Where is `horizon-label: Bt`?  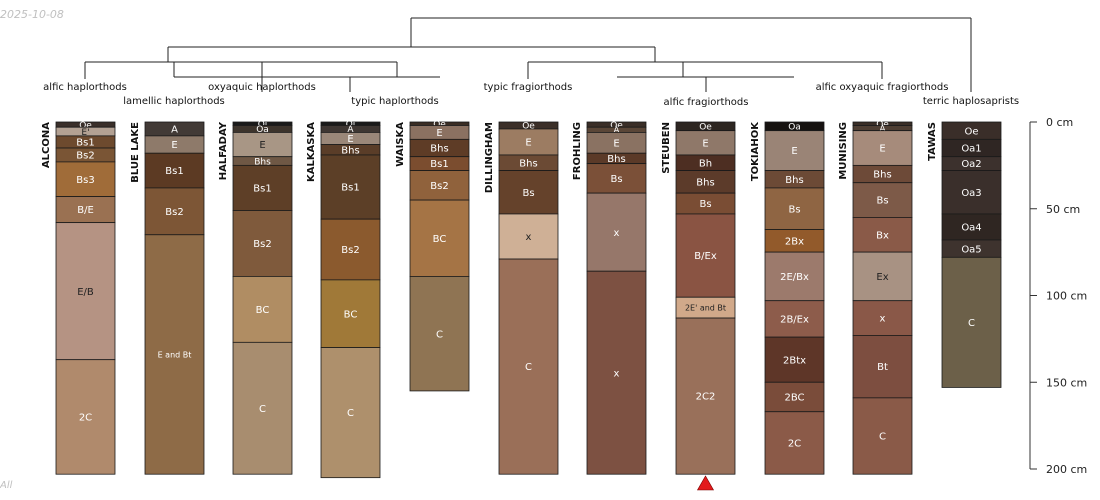 horizon-label: Bt is located at coordinates (882, 367).